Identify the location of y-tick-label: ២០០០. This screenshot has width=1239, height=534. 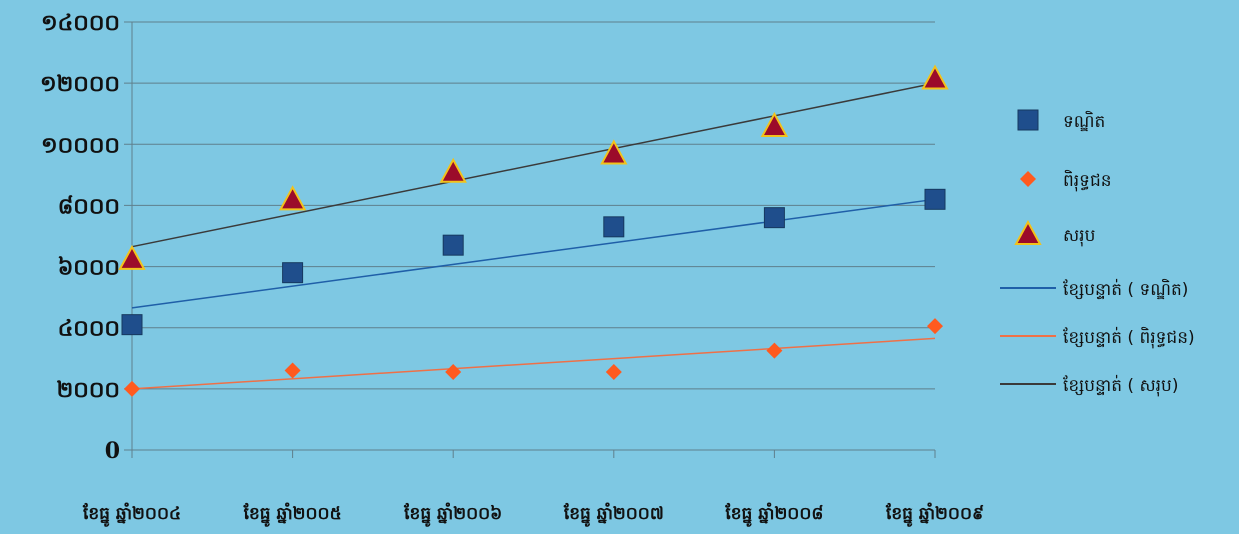
(88, 390).